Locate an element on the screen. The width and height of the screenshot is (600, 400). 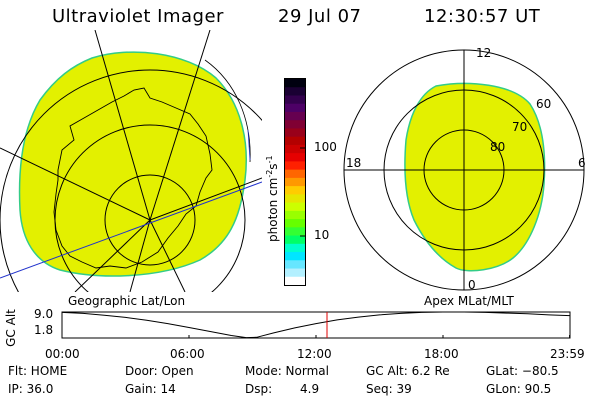
altitude-series-line is located at coordinates (315, 325).